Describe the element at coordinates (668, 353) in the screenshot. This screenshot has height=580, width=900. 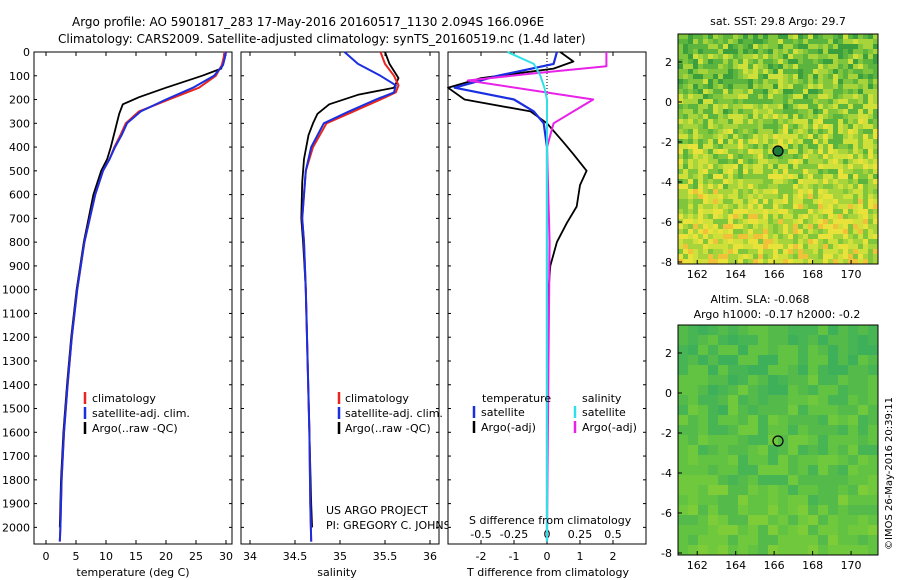
I see `map-y-tick-label: 2` at that location.